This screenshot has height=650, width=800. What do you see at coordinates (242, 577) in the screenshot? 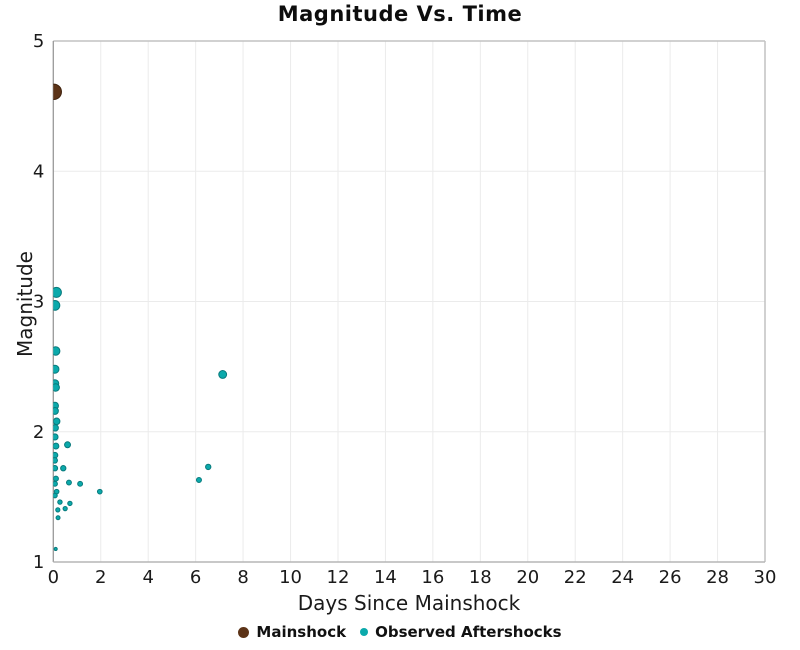
I see `x-tick-label: 8` at bounding box center [242, 577].